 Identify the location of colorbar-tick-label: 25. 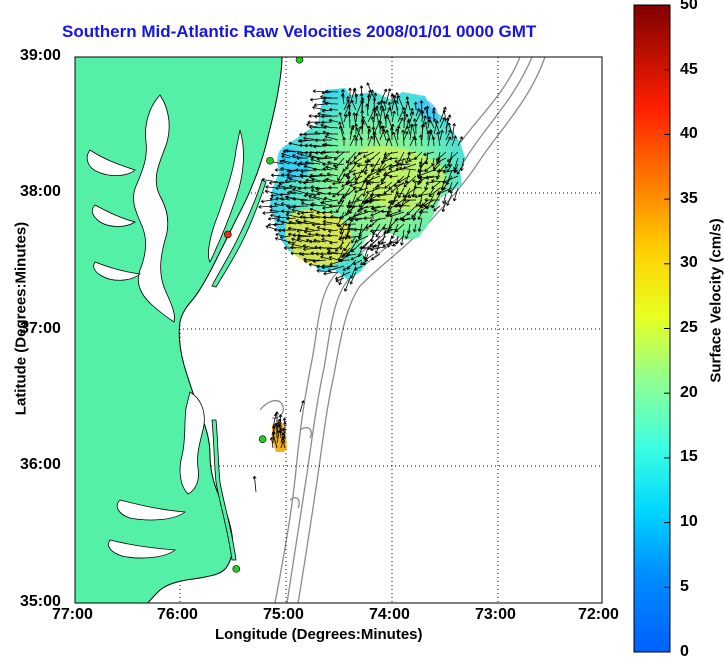
(689, 328).